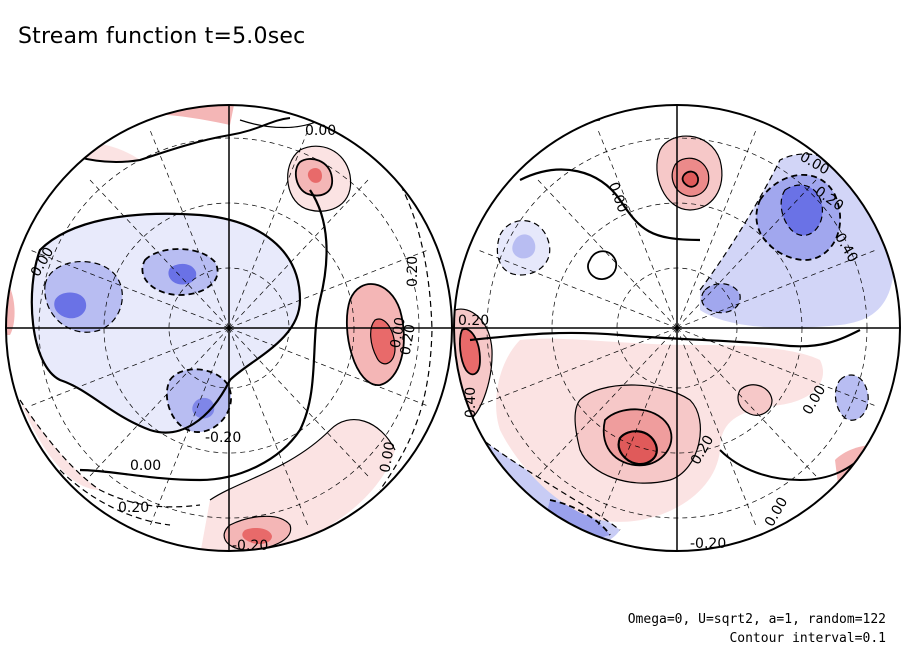  I want to click on contour-interval-text: Contour interval=0.1, so click(807, 638).